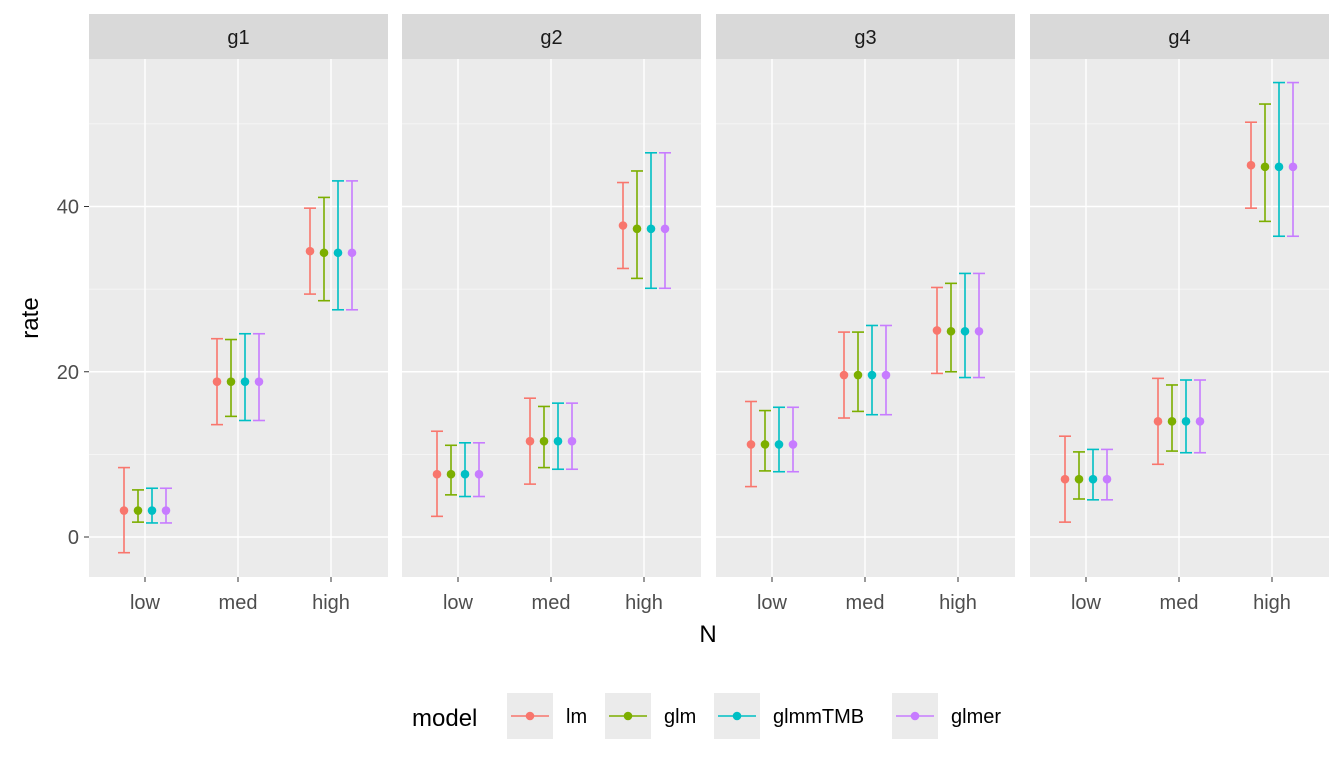 Image resolution: width=1344 pixels, height=768 pixels. I want to click on facet-strip-label: g1, so click(238, 38).